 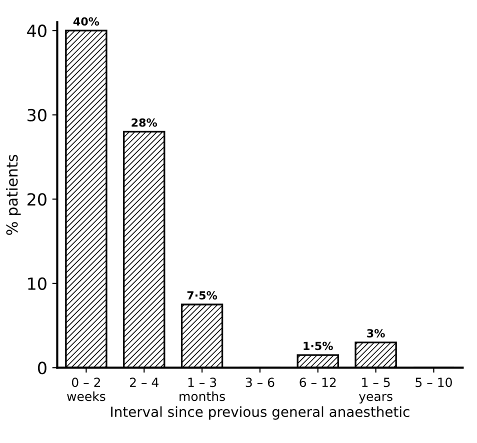 What do you see at coordinates (202, 390) in the screenshot?
I see `x-tick-label: 1 – 3 months` at bounding box center [202, 390].